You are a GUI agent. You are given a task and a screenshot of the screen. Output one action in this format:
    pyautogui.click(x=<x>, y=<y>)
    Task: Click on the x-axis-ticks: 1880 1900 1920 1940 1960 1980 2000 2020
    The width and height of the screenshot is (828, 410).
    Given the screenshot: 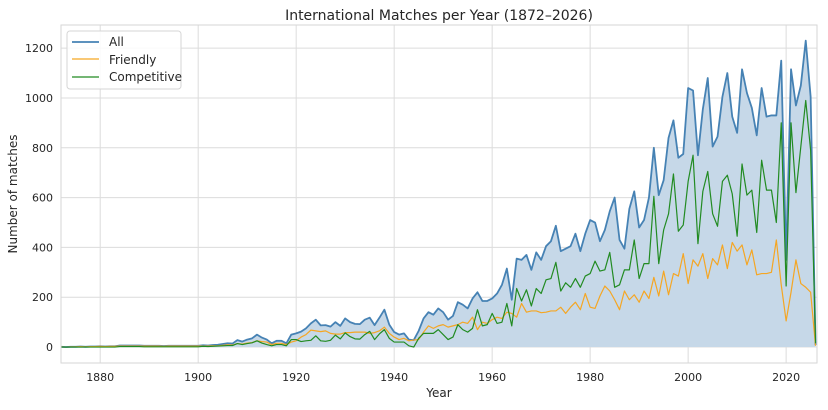 What is the action you would take?
    pyautogui.click(x=443, y=377)
    